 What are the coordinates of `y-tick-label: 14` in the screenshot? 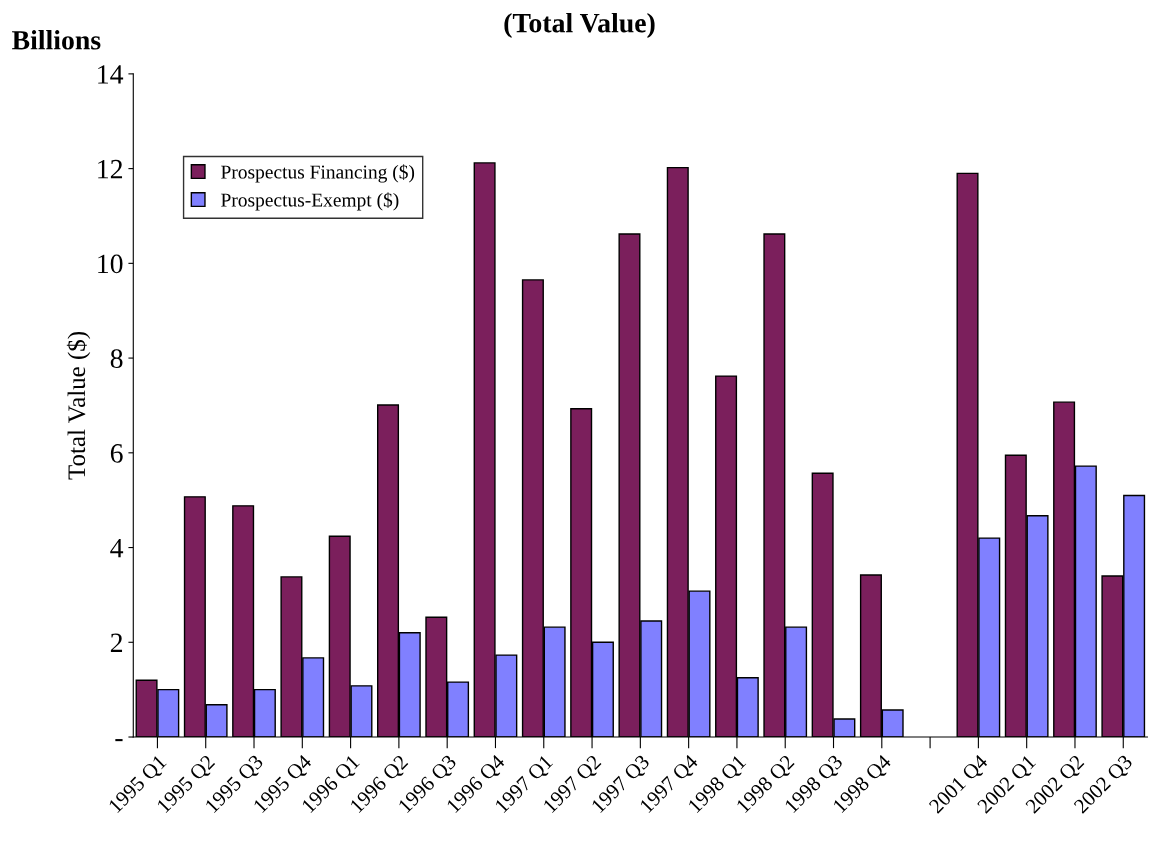 It's located at (111, 74).